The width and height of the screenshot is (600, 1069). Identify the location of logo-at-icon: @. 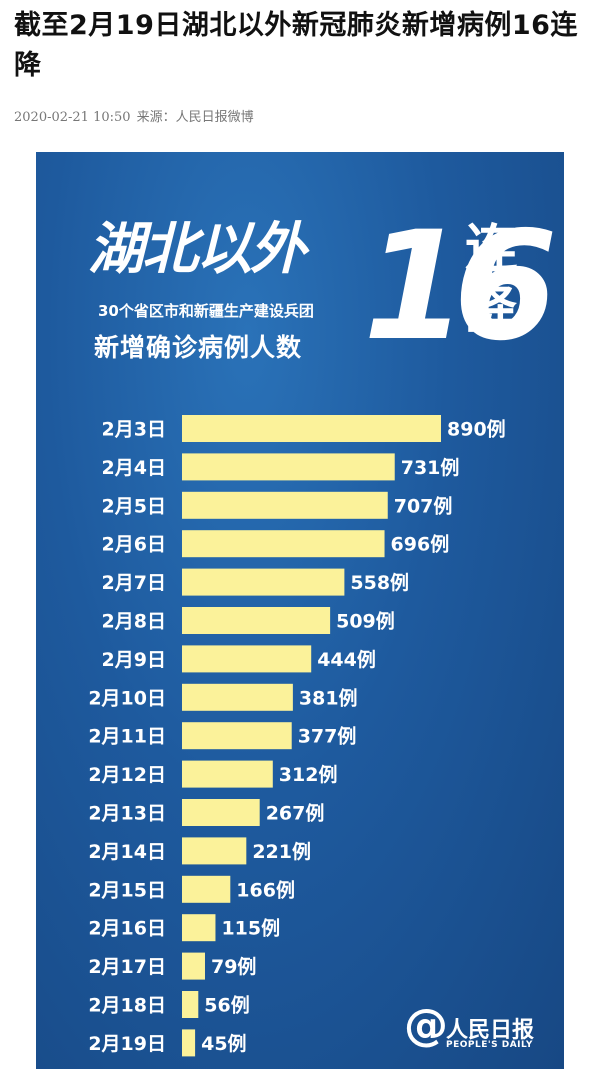
(426, 1025).